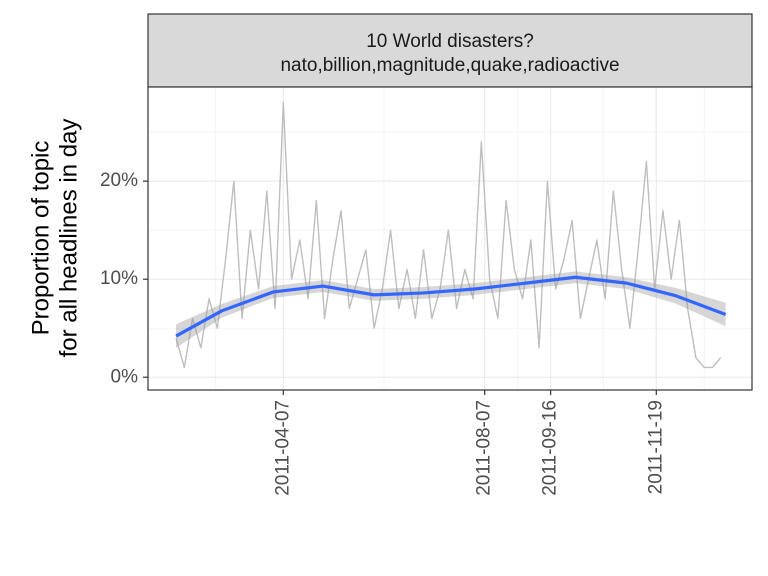  Describe the element at coordinates (655, 447) in the screenshot. I see `x-tick-label: 2011-11-19` at that location.